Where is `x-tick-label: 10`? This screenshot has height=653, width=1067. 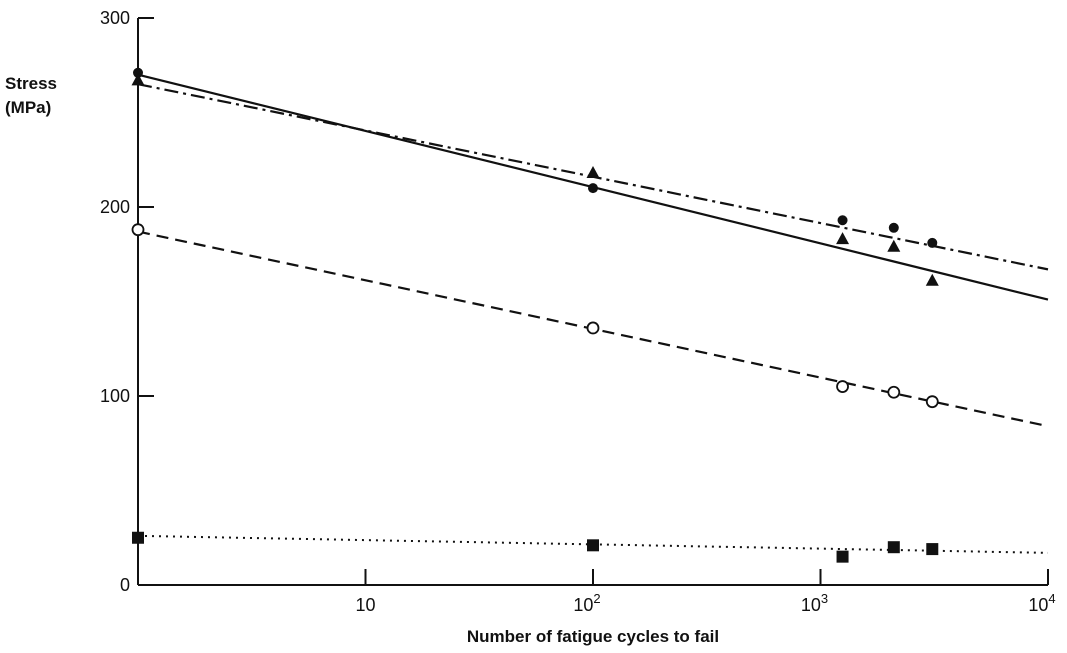 x-tick-label: 10 is located at coordinates (365, 605).